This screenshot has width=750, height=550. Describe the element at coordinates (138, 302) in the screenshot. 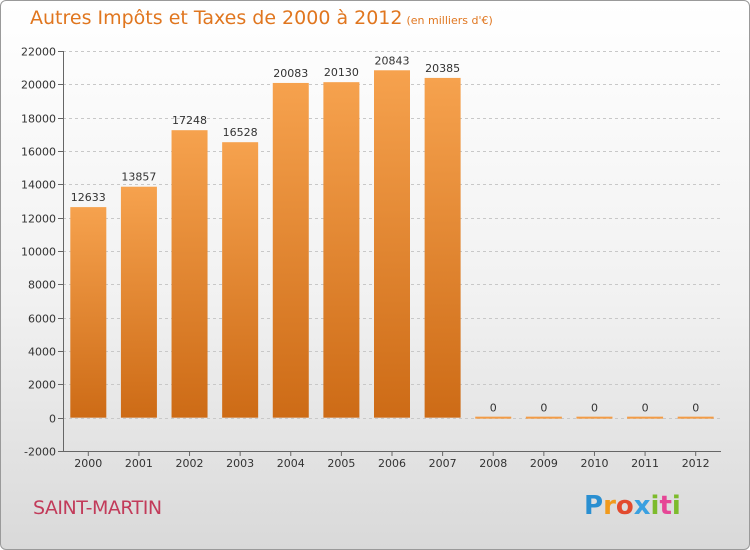

I see `bar-2001` at that location.